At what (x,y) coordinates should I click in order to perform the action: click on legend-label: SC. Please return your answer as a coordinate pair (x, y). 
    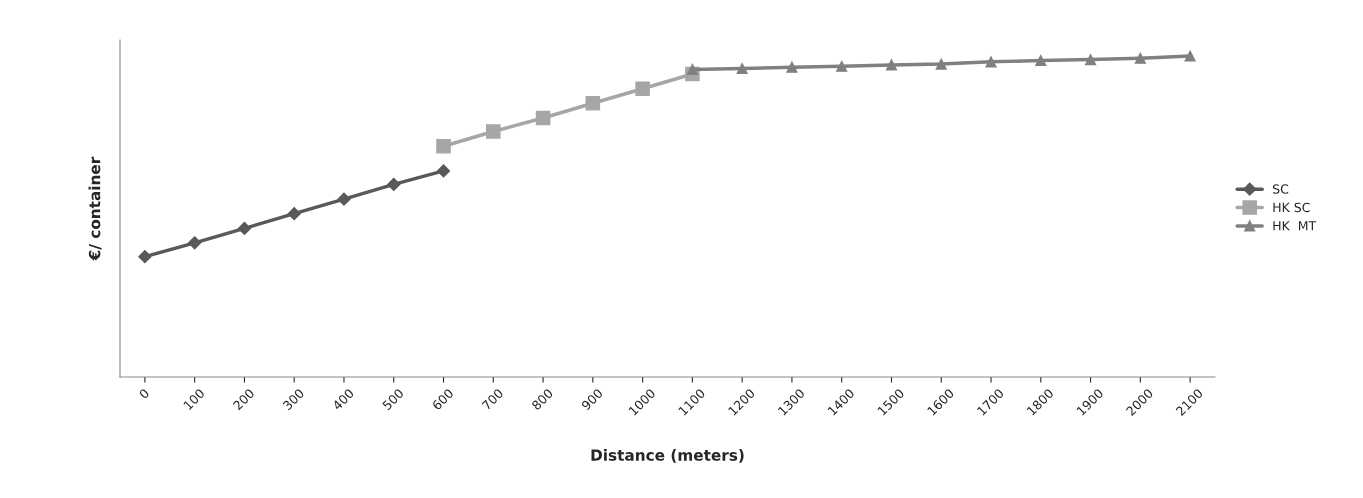
    Looking at the image, I should click on (1281, 189).